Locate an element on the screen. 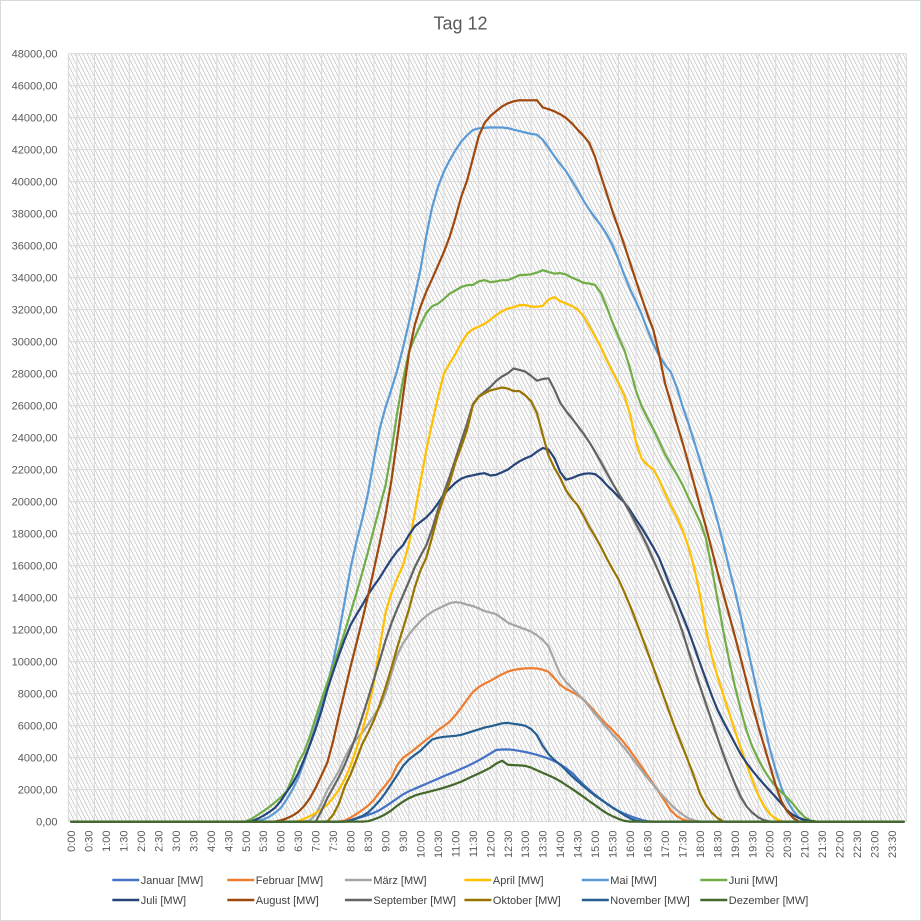  svg-text: 5:00 is located at coordinates (247, 841).